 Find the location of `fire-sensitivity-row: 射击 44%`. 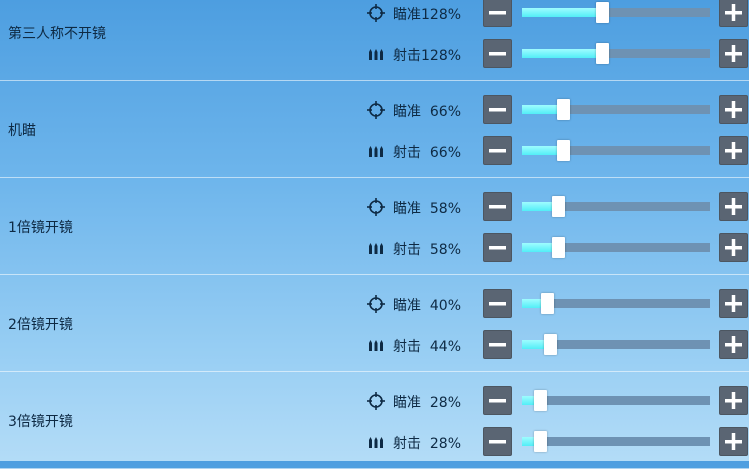

fire-sensitivity-row: 射击 44% is located at coordinates (374, 345).